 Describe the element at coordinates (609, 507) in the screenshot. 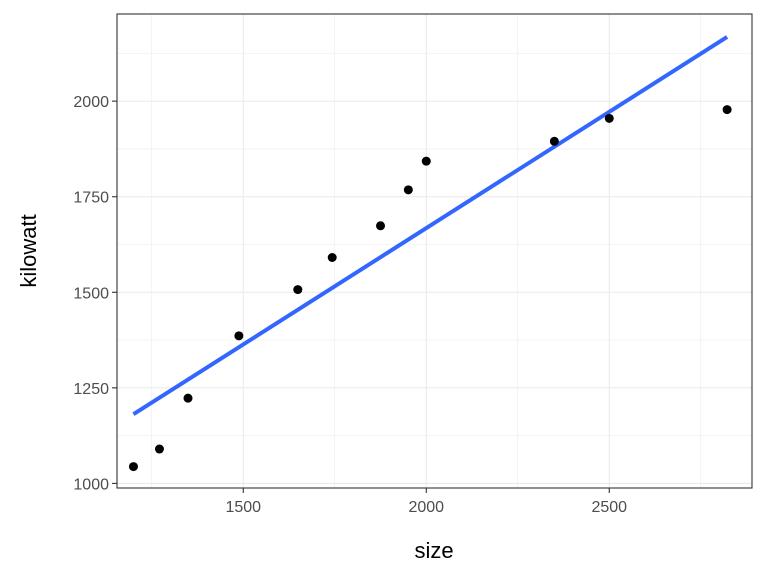

I see `x-tick-label: 2500` at that location.